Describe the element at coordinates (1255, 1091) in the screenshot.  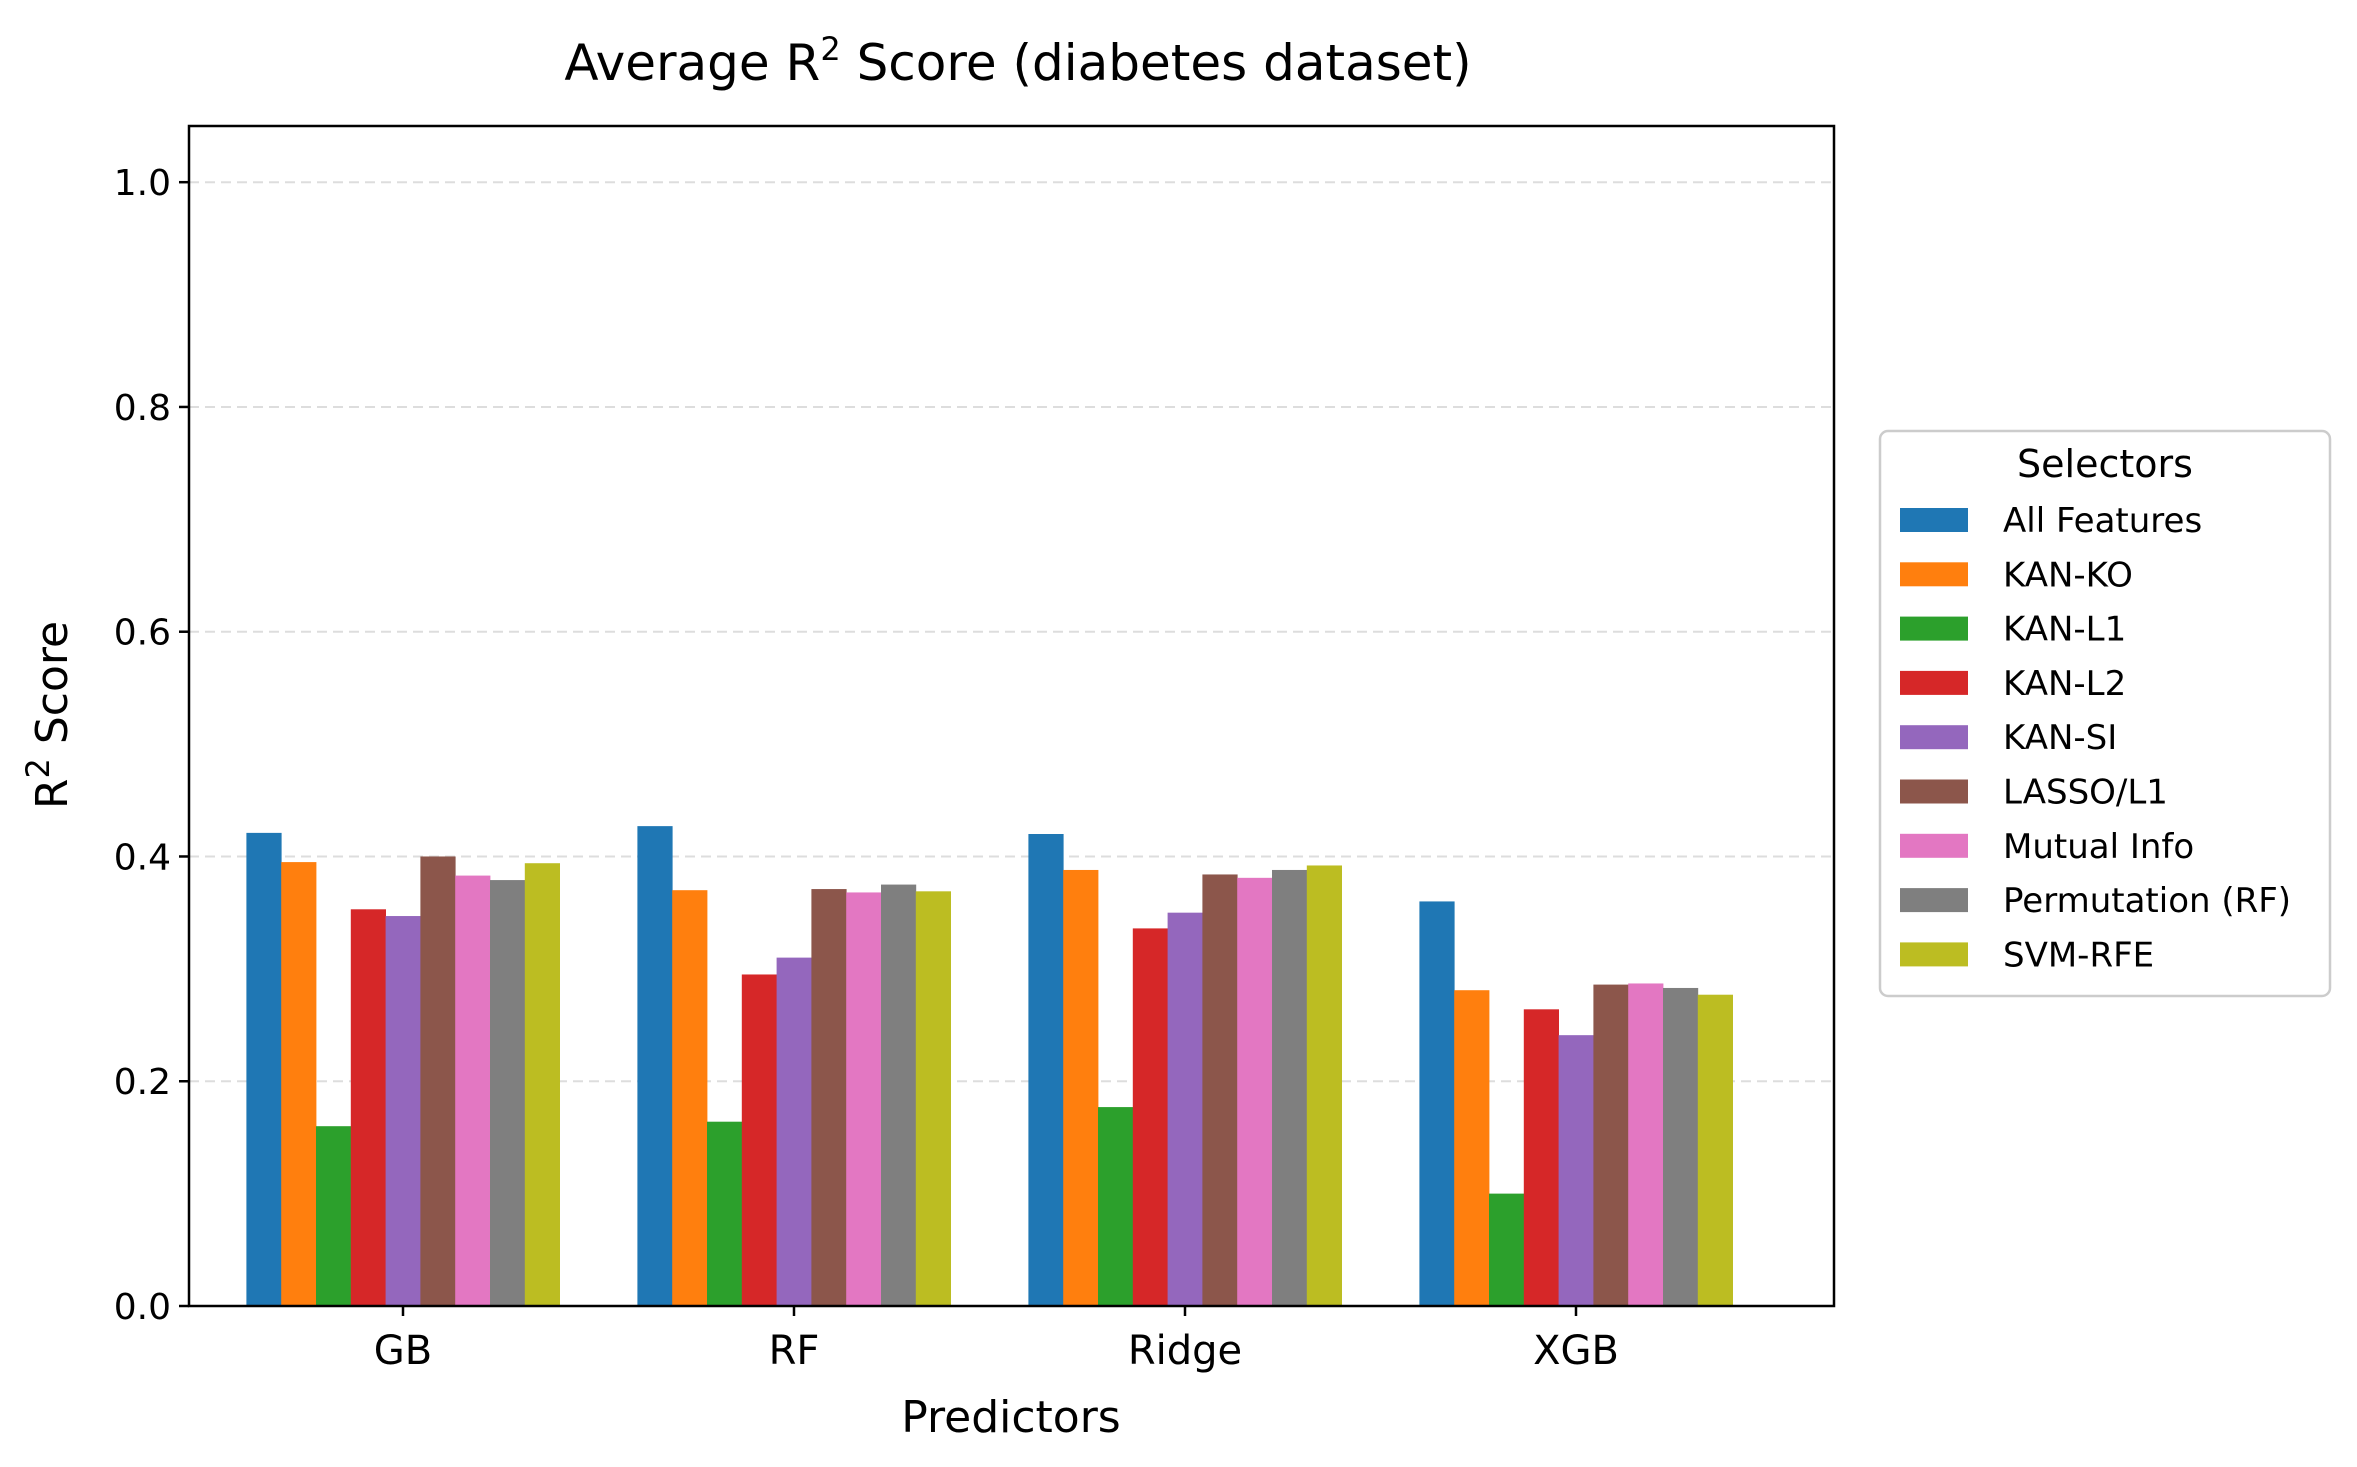
I see `bar-ridge-mutual-info` at that location.